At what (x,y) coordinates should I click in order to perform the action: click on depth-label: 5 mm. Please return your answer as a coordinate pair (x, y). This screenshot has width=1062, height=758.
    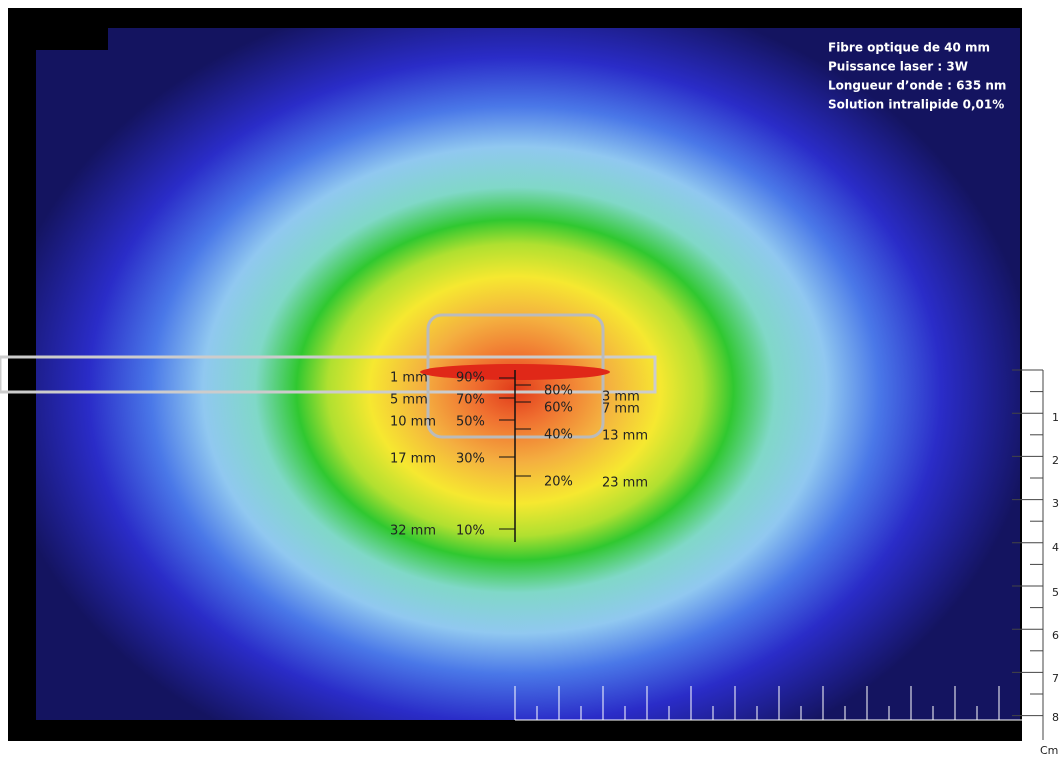
    Looking at the image, I should click on (409, 400).